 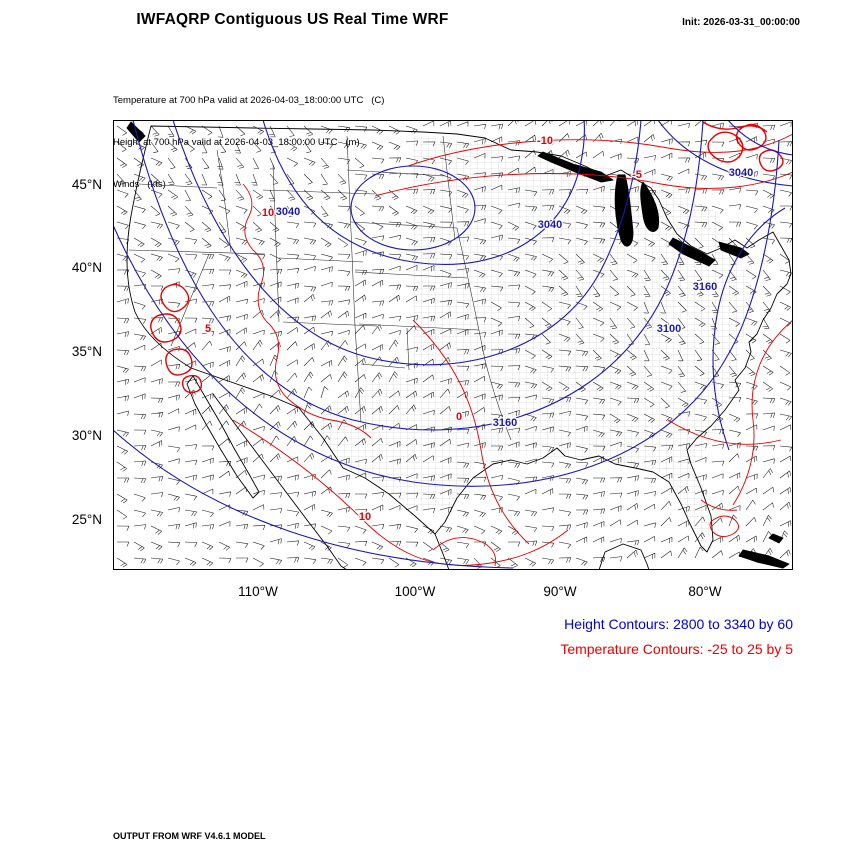 I want to click on init-time-label: Init: 2026-03-31_00:00:00, so click(x=741, y=22).